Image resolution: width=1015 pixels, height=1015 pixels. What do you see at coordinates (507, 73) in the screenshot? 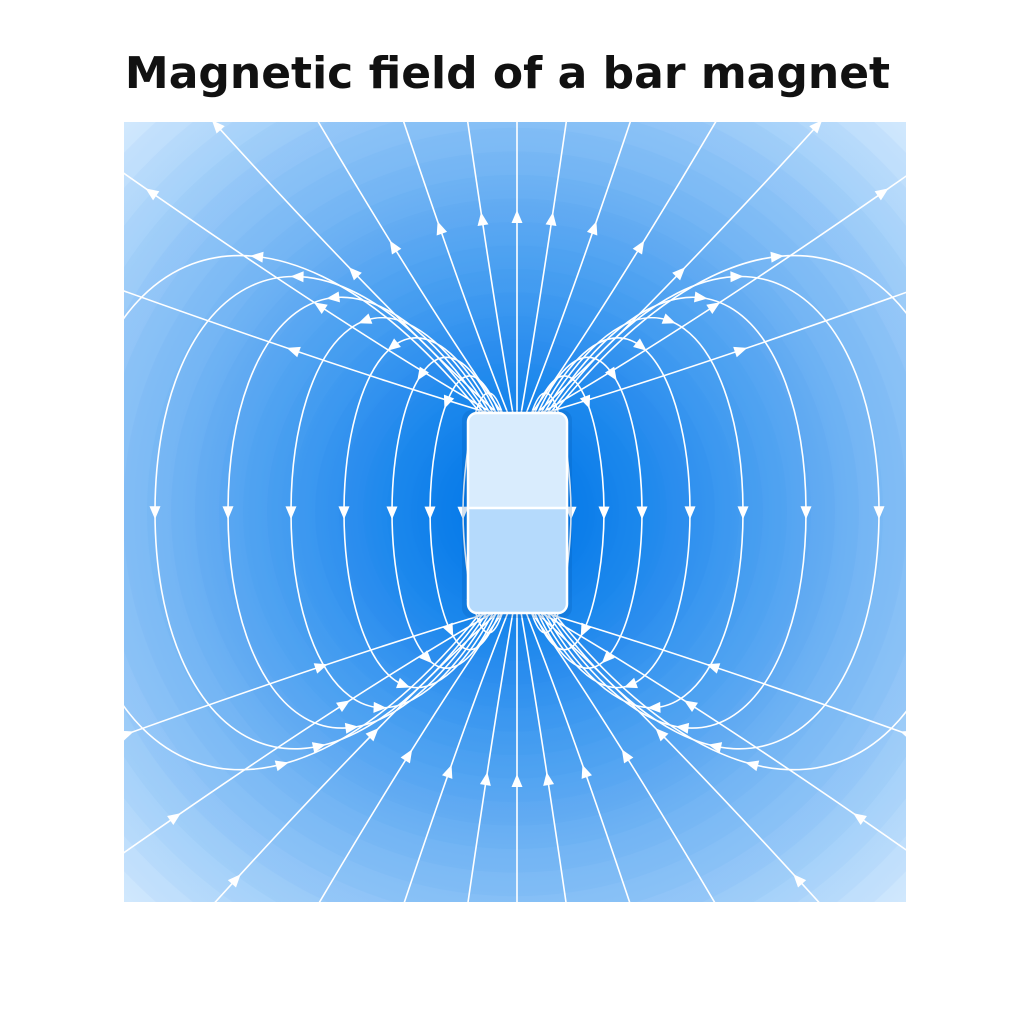
I see `diagram-title: Magnetic field of a bar magnet` at bounding box center [507, 73].